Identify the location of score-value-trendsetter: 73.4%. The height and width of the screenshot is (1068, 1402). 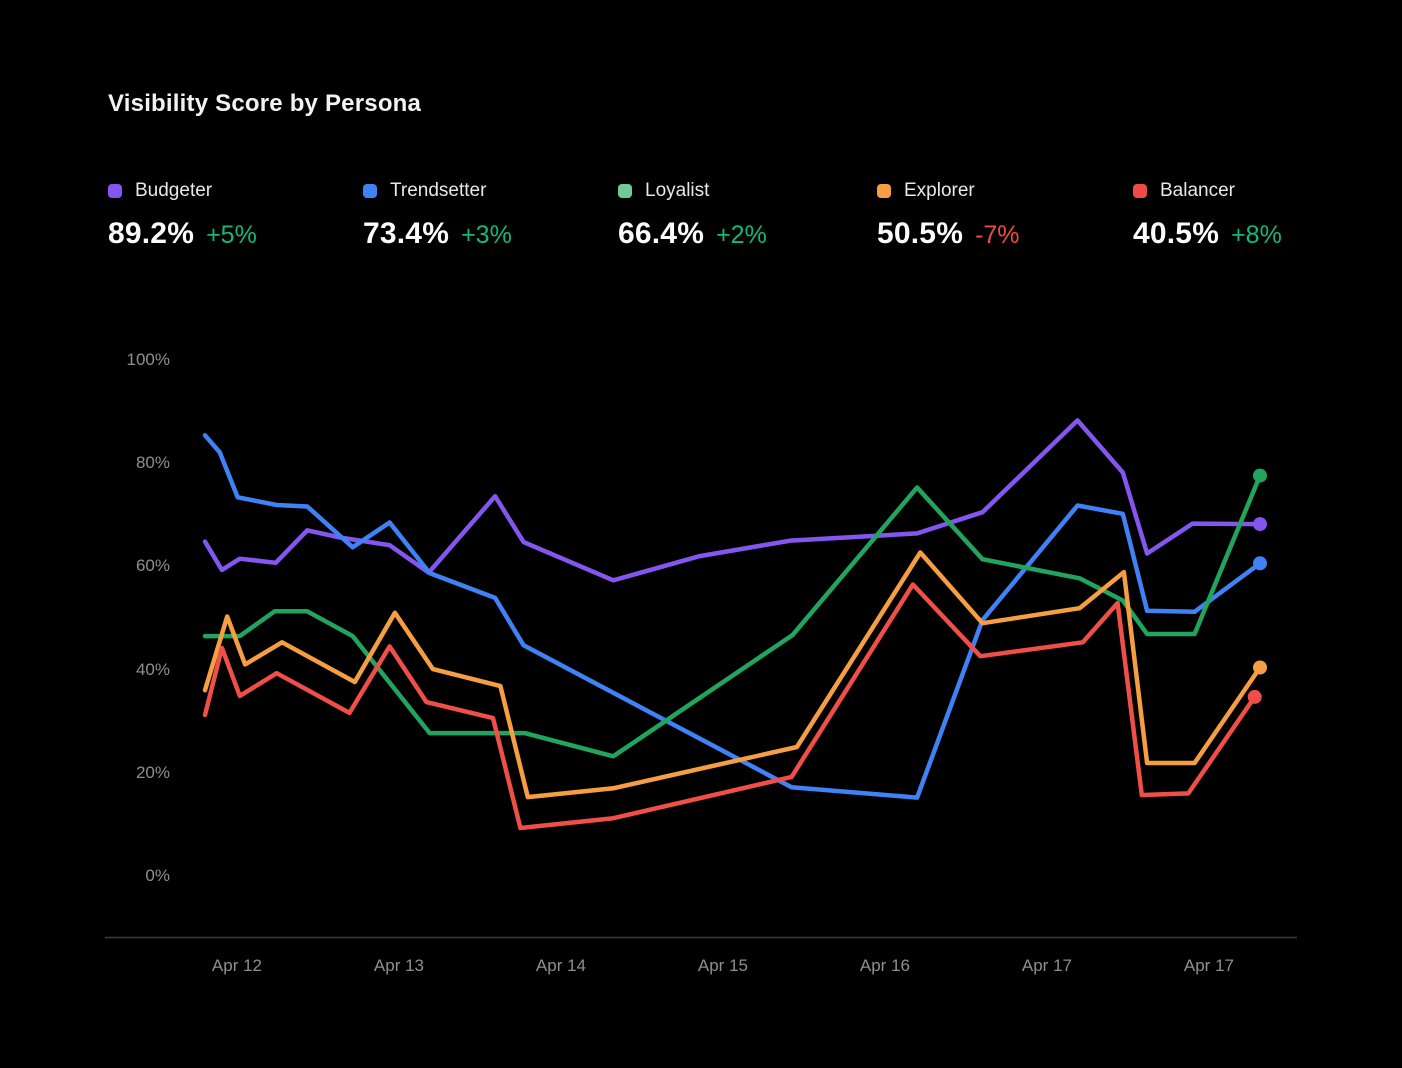
(406, 233).